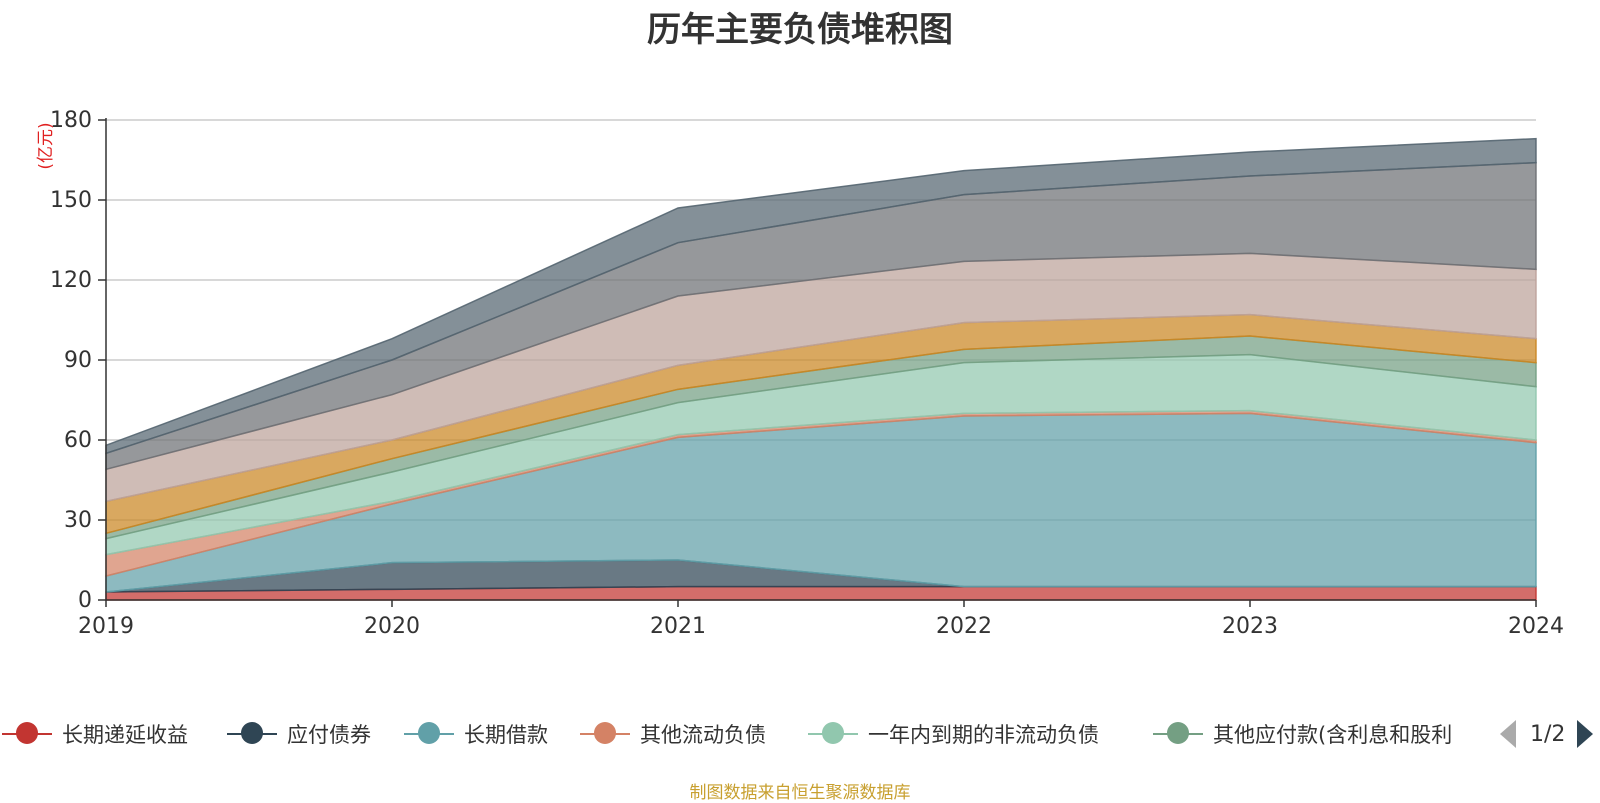 The width and height of the screenshot is (1600, 803). What do you see at coordinates (125, 735) in the screenshot?
I see `legend-label: 长期递延收益` at bounding box center [125, 735].